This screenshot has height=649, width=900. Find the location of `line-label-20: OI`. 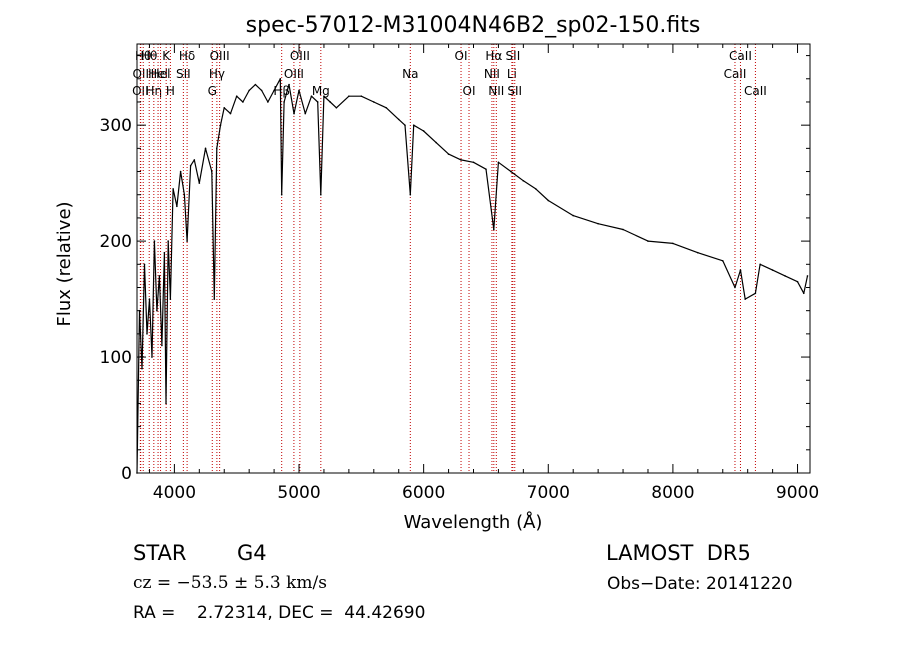

line-label-20: OI is located at coordinates (469, 91).